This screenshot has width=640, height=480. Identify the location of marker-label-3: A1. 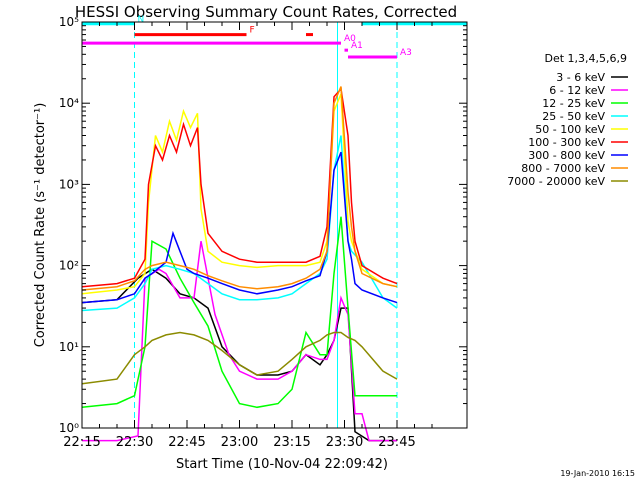
(357, 46).